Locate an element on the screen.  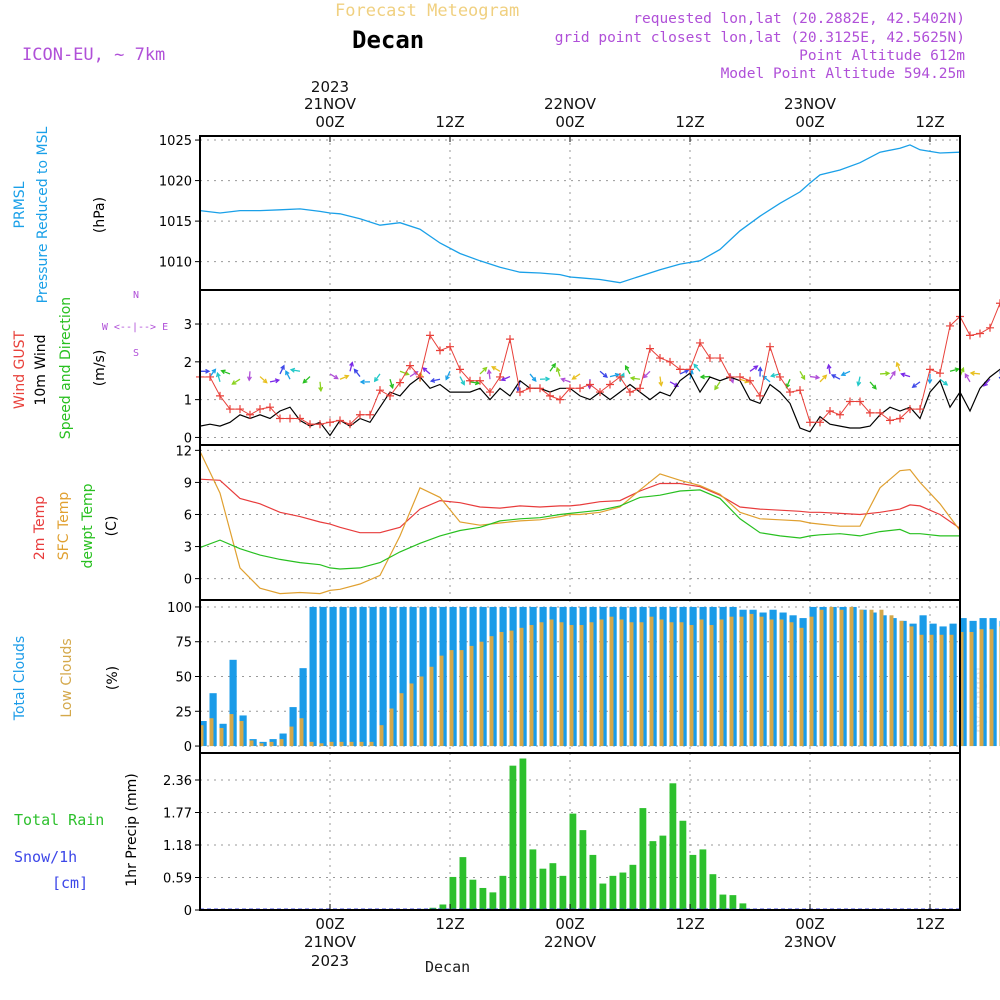
cloud-label-total: Total Clouds is located at coordinates (20, 678).